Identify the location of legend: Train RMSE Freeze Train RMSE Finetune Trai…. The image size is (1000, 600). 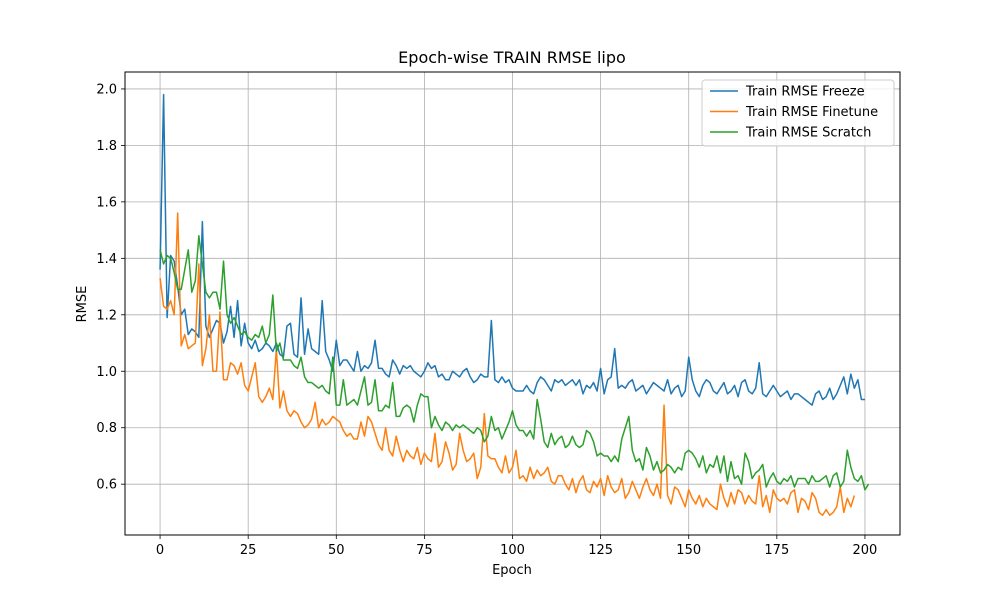
(798, 113).